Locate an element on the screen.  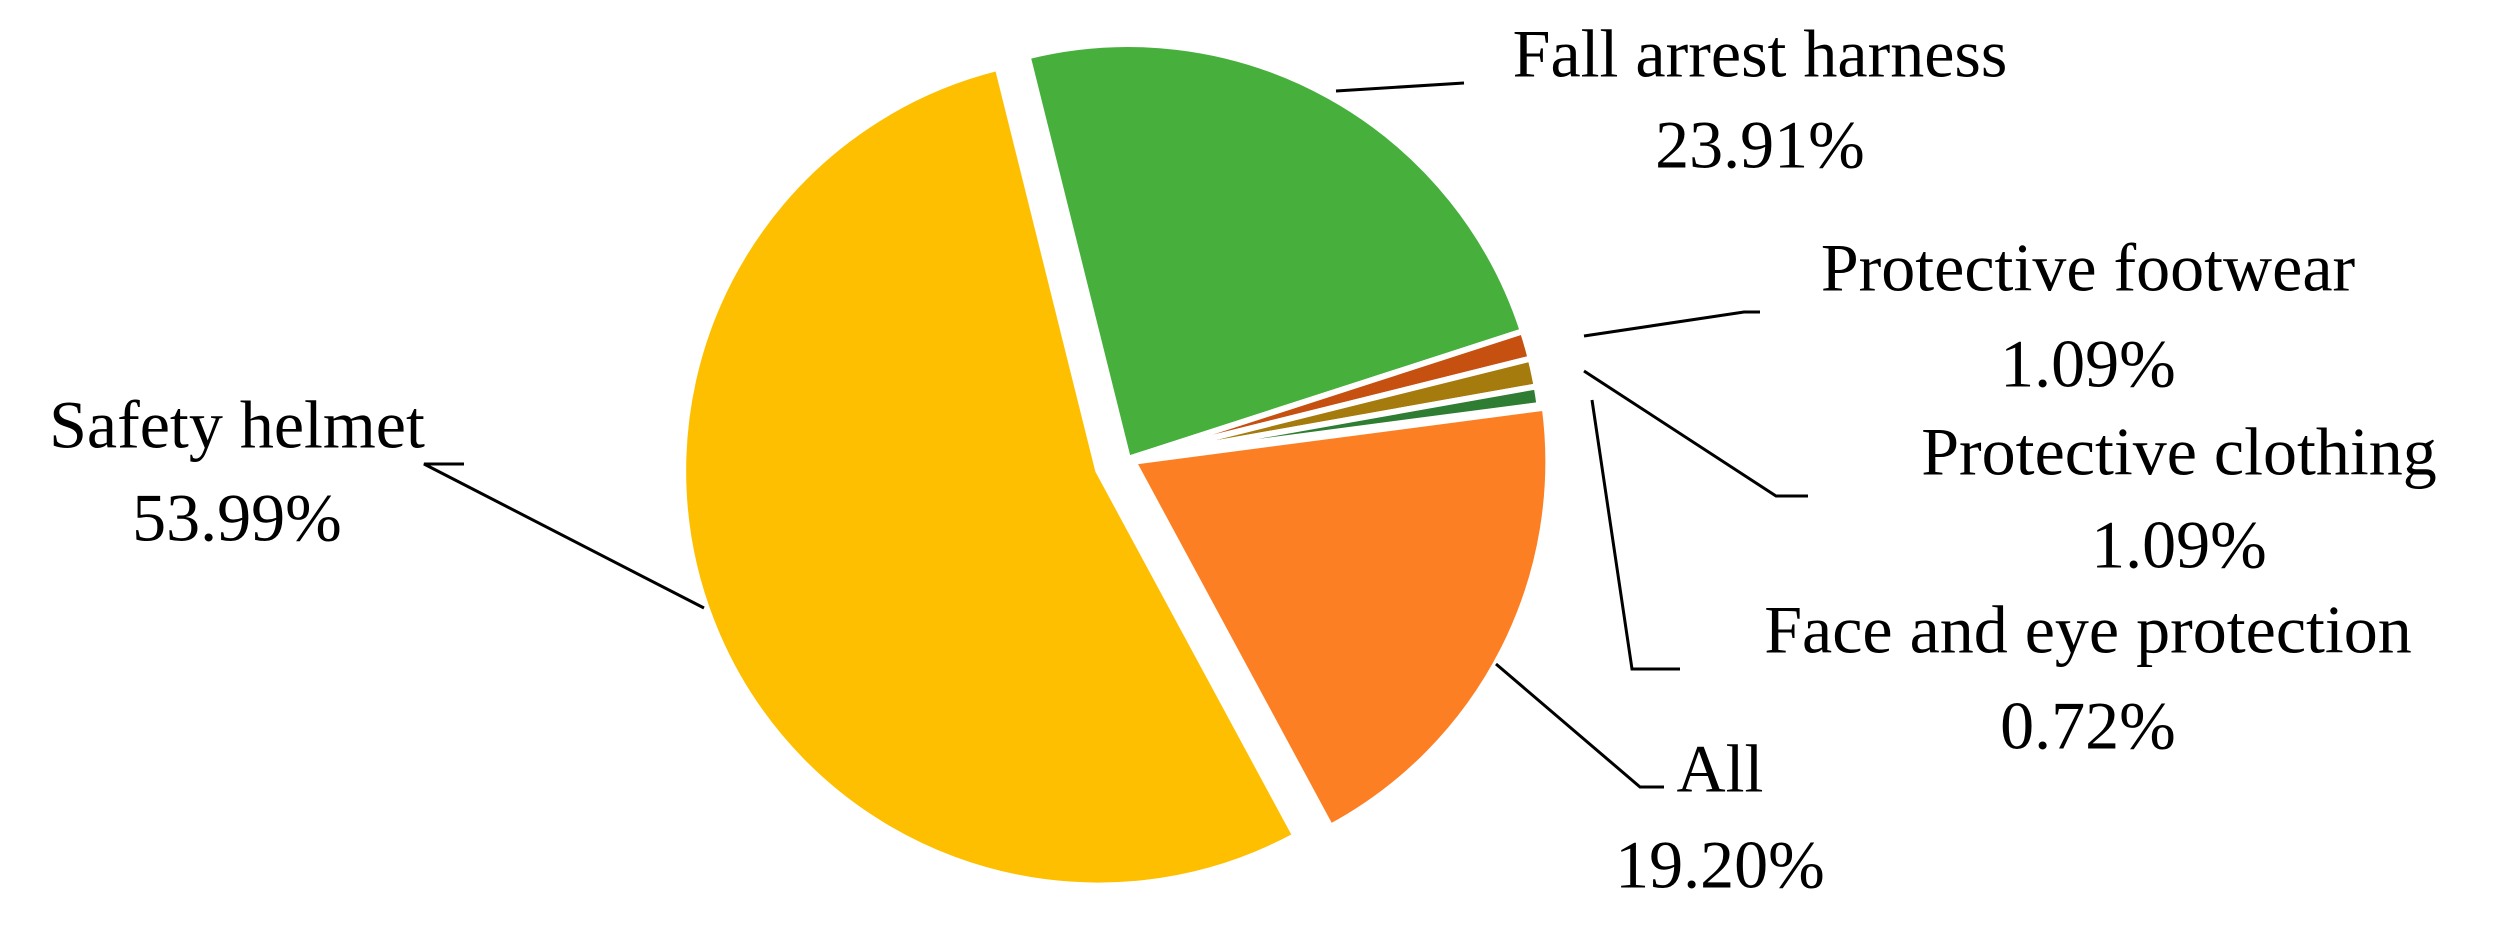
slice-label: Face and eye protection is located at coordinates (2088, 630).